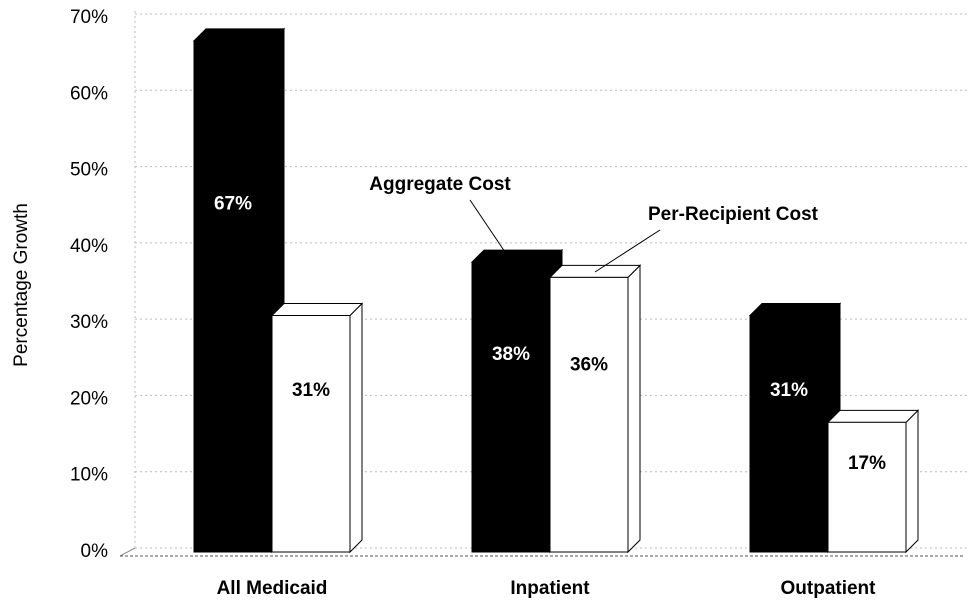 This screenshot has width=973, height=603. What do you see at coordinates (89, 246) in the screenshot?
I see `y-tick-label: 40%` at bounding box center [89, 246].